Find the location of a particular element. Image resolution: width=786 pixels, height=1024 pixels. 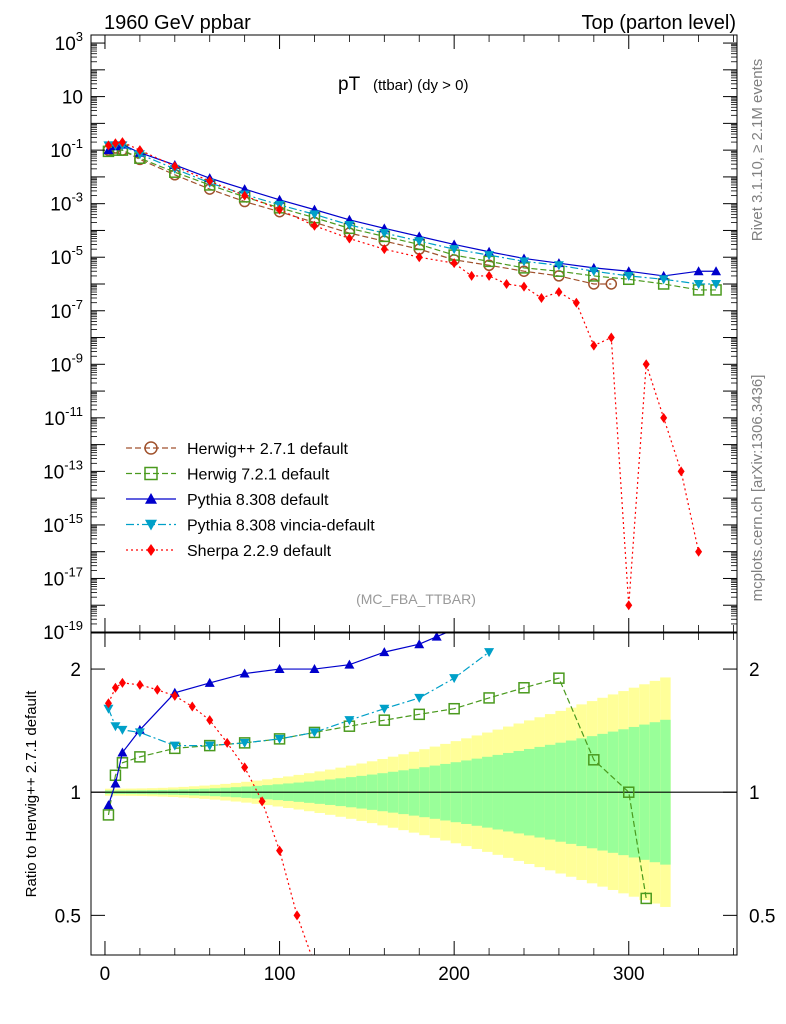

legend-label: Pythia 8.308 default is located at coordinates (258, 500).